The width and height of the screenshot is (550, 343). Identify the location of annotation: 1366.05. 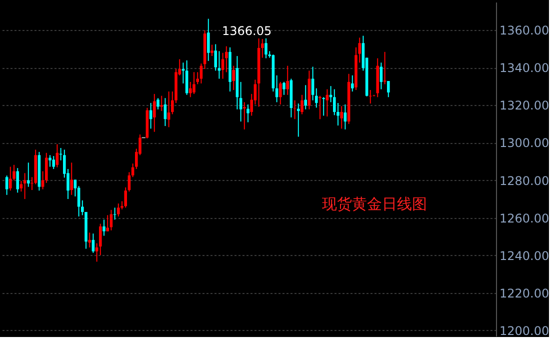
(247, 31).